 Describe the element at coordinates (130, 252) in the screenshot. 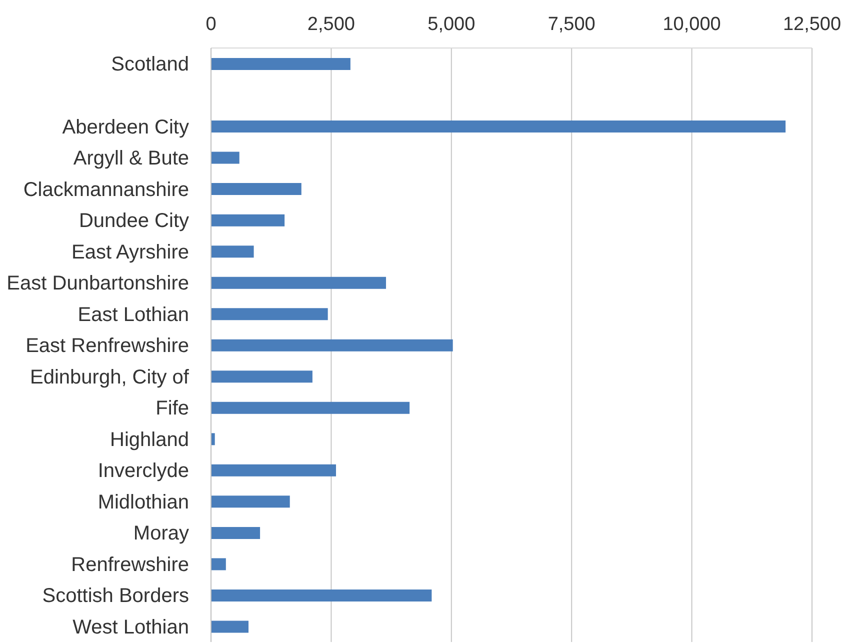

I see `y-tick-label: East Ayrshire` at that location.